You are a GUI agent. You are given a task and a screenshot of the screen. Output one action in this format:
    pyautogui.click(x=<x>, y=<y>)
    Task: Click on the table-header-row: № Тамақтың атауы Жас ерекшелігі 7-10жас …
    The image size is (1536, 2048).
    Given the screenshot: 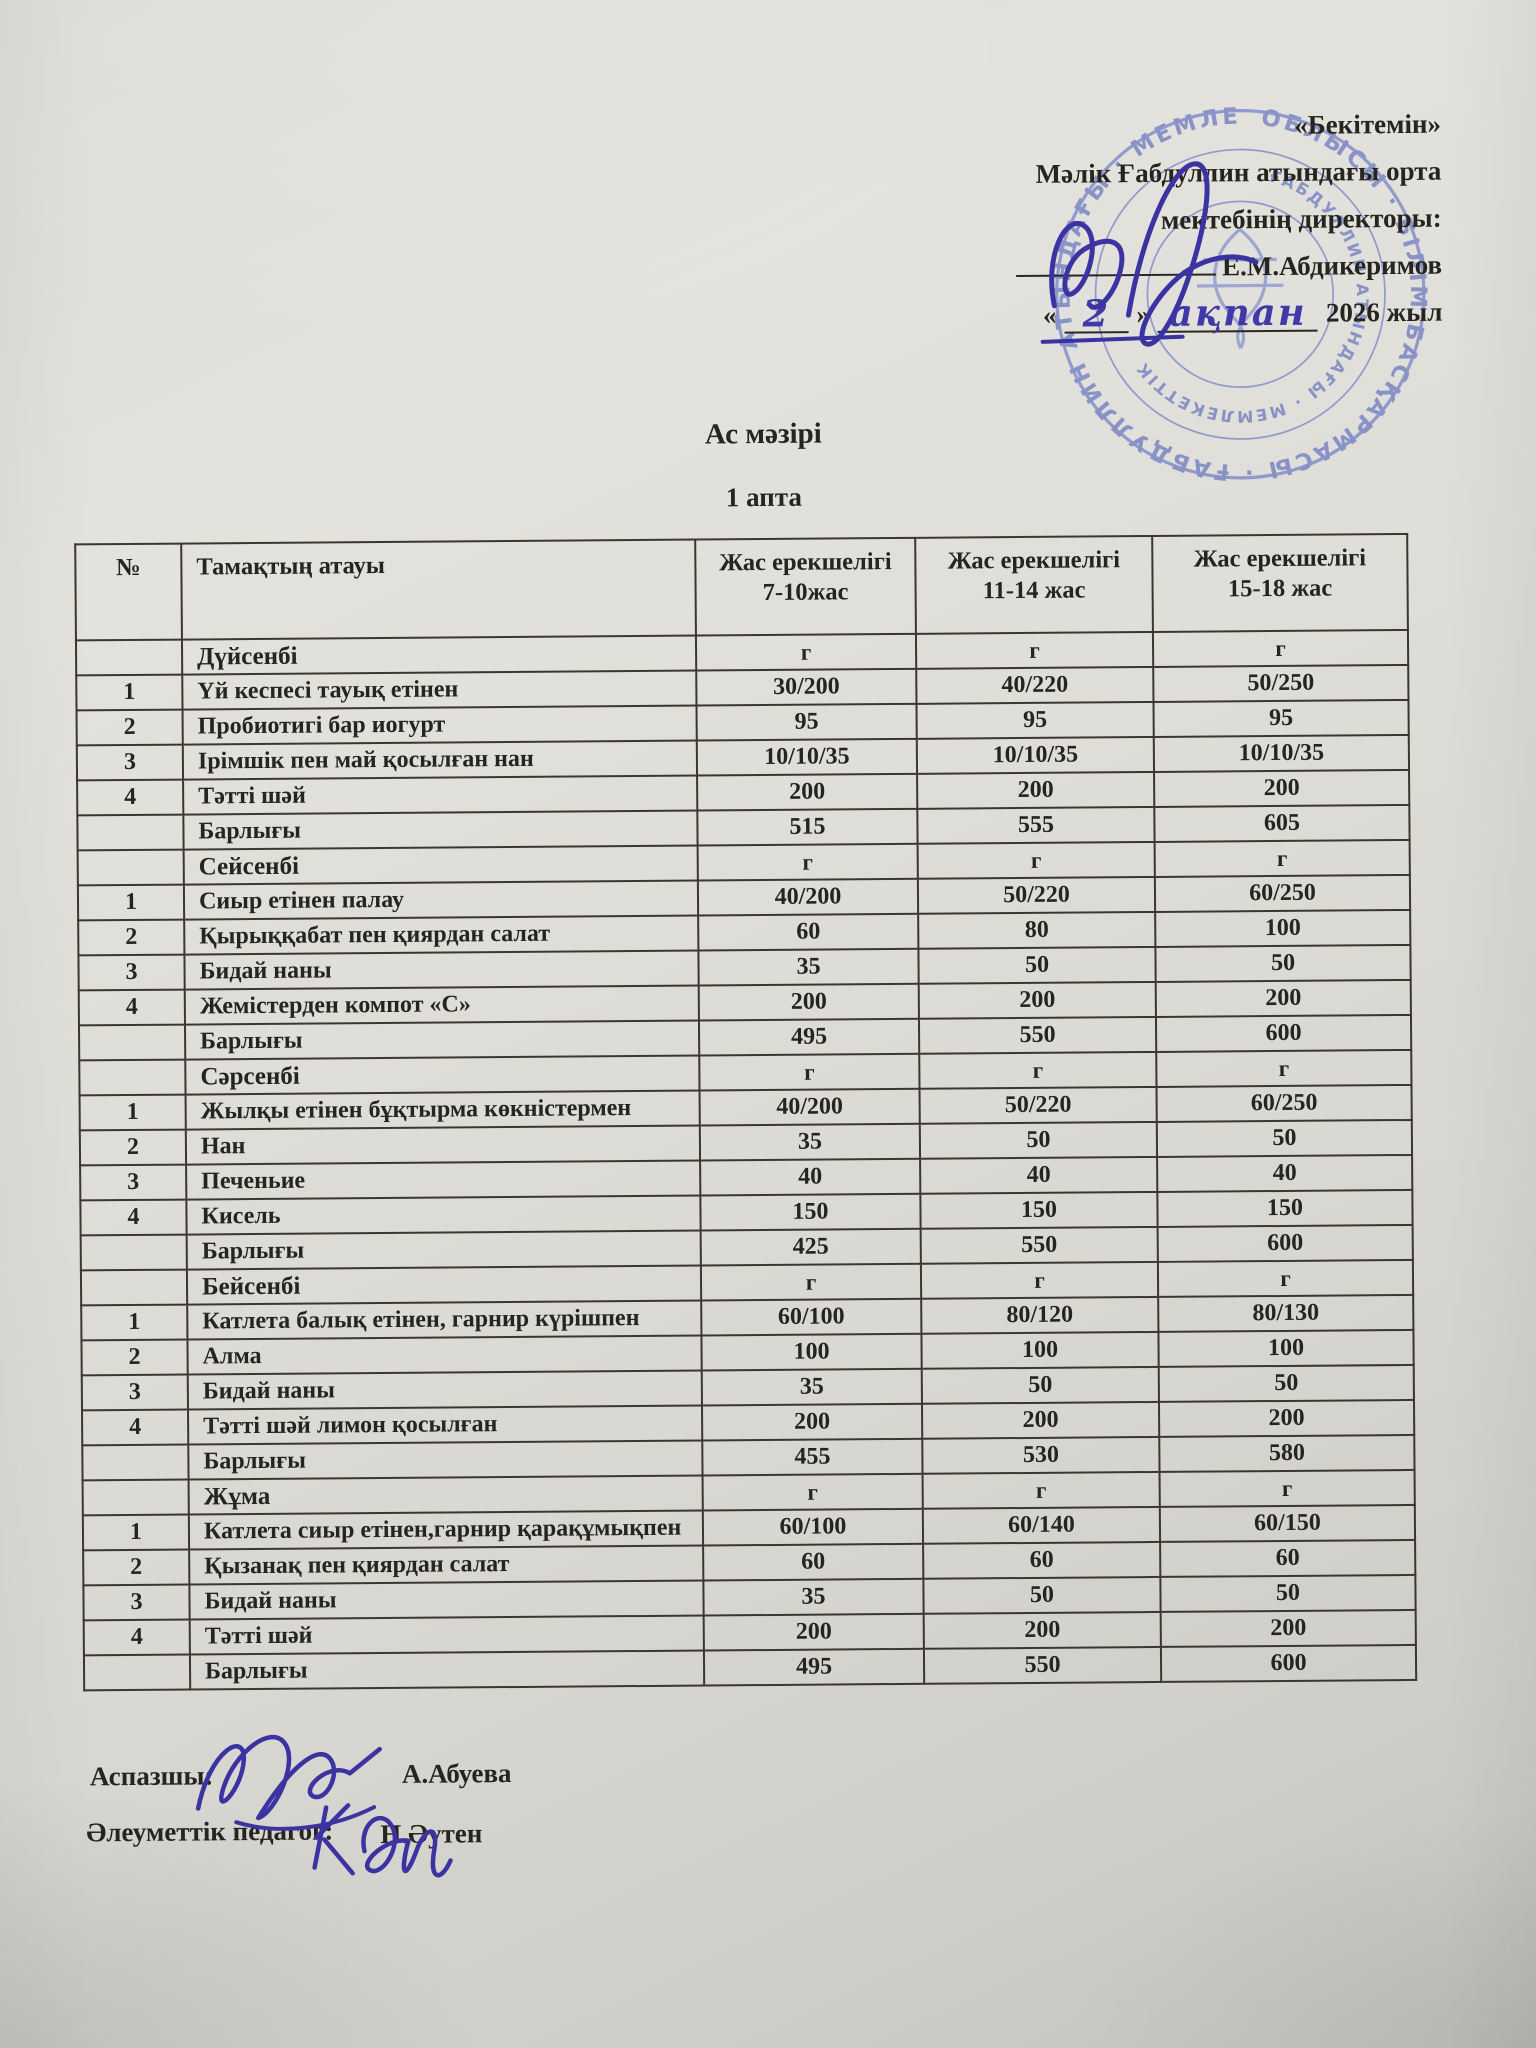 What is the action you would take?
    pyautogui.click(x=741, y=587)
    